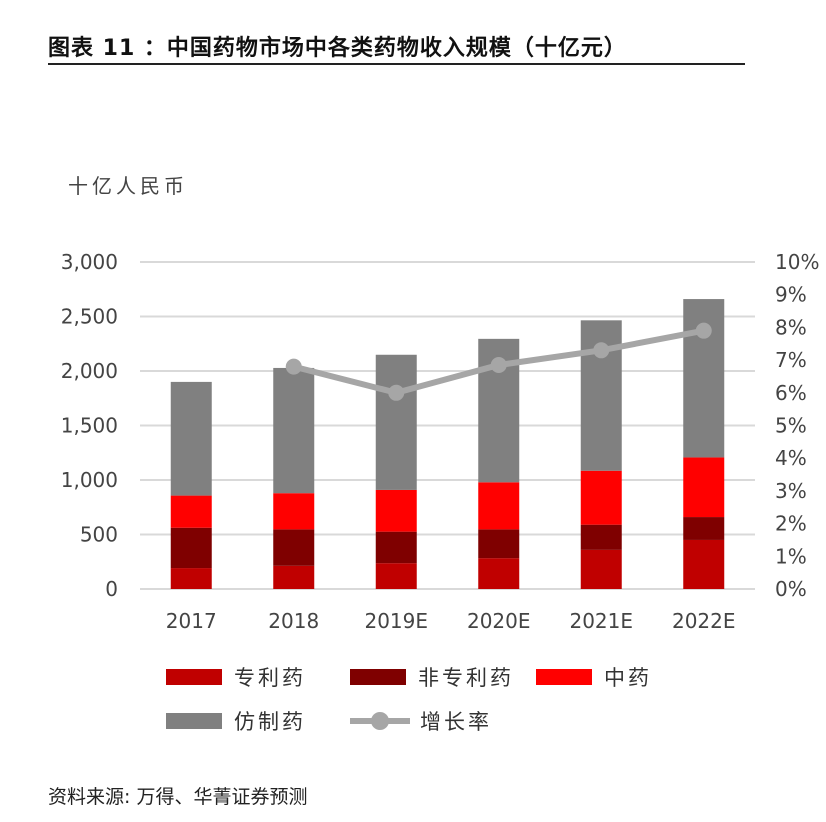 The width and height of the screenshot is (826, 822). I want to click on source-note: 资料来源: 万得、华菁证券预测, so click(178, 797).